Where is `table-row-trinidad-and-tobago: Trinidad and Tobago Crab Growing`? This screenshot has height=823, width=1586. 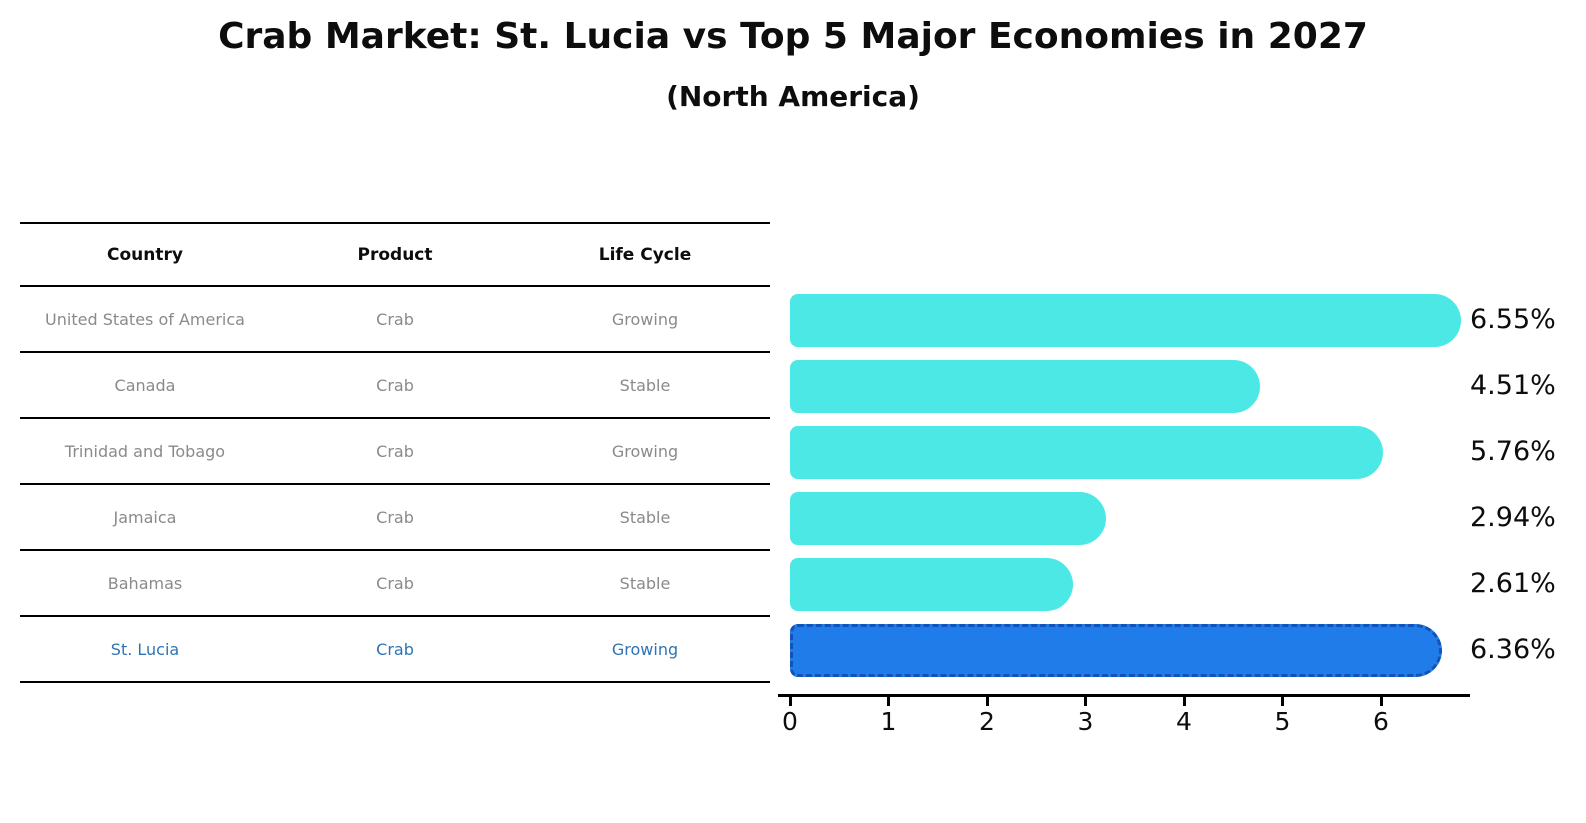
table-row-trinidad-and-tobago: Trinidad and Tobago Crab Growing is located at coordinates (395, 452).